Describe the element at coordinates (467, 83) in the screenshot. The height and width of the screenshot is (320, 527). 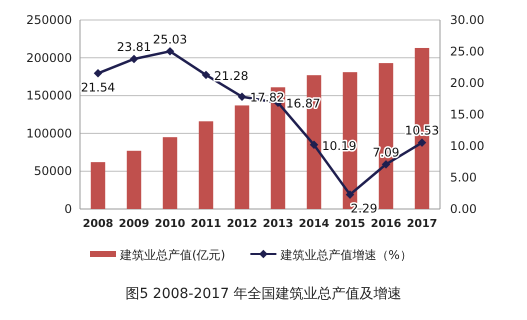
I see `y2-tick-label: 20.00` at that location.